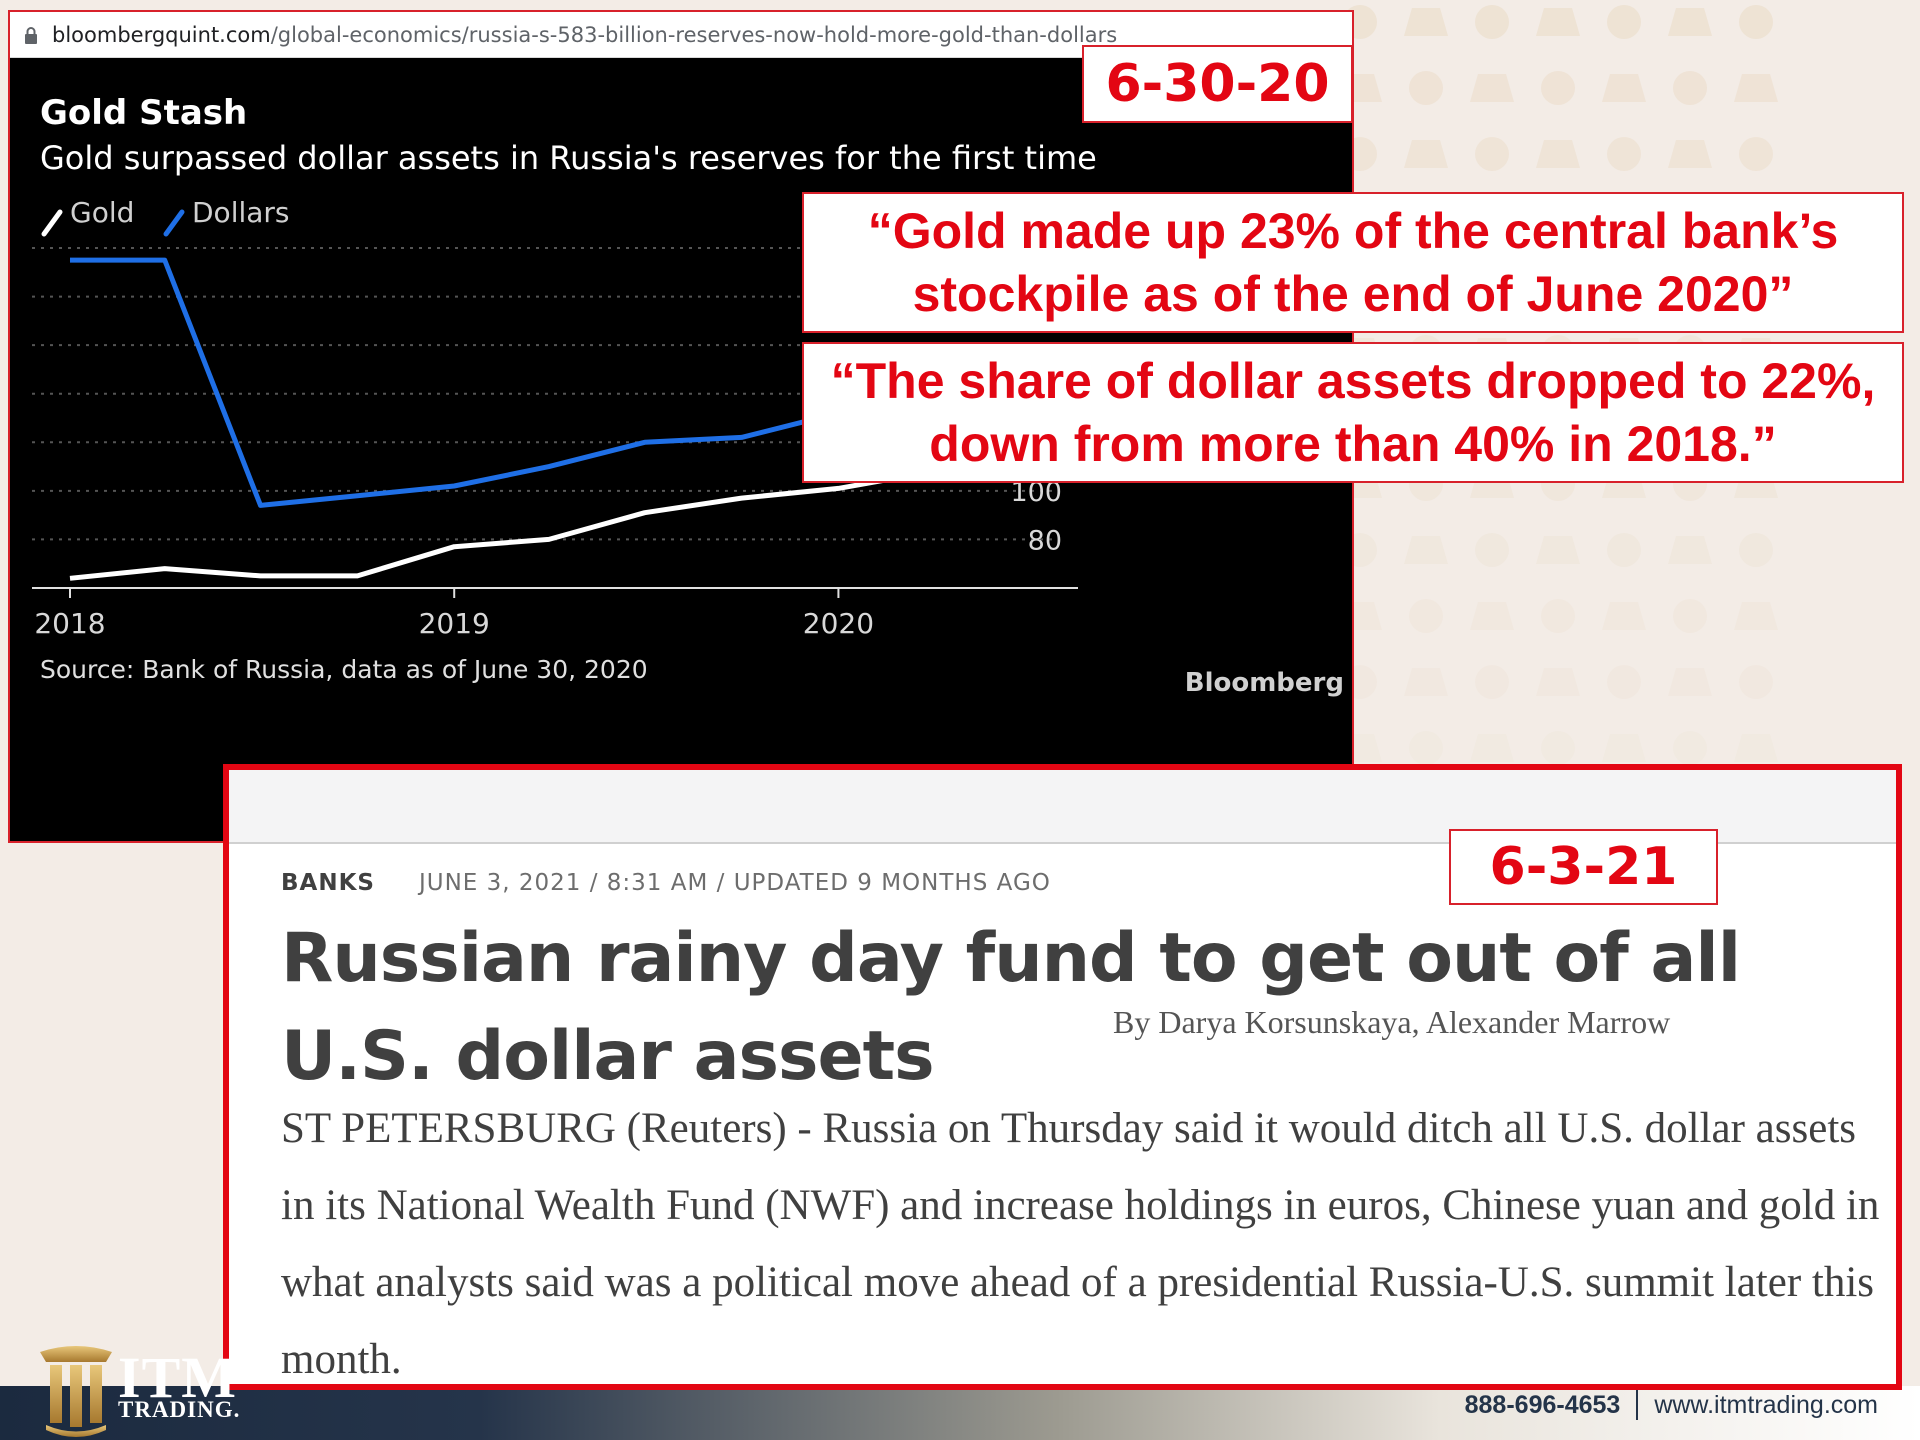 Image resolution: width=1920 pixels, height=1440 pixels. I want to click on footer-divider, so click(1637, 1405).